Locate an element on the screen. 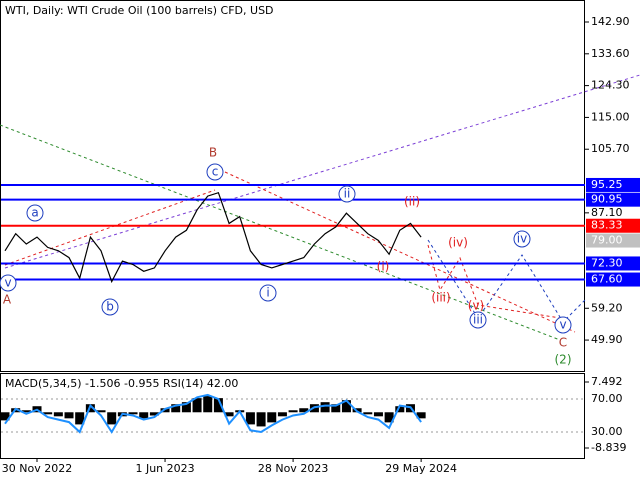  y2-tick-label: 30.00 is located at coordinates (607, 431).